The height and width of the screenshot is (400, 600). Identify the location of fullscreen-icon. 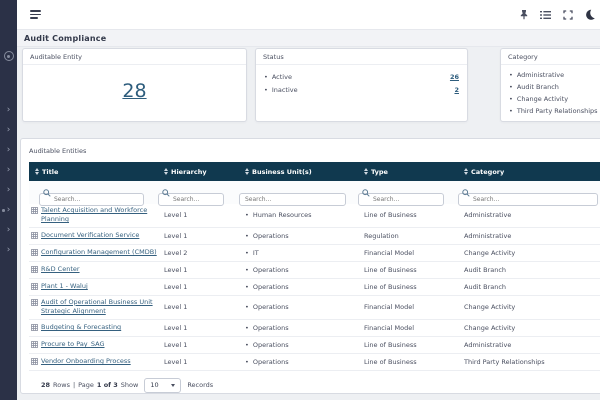
(567, 14).